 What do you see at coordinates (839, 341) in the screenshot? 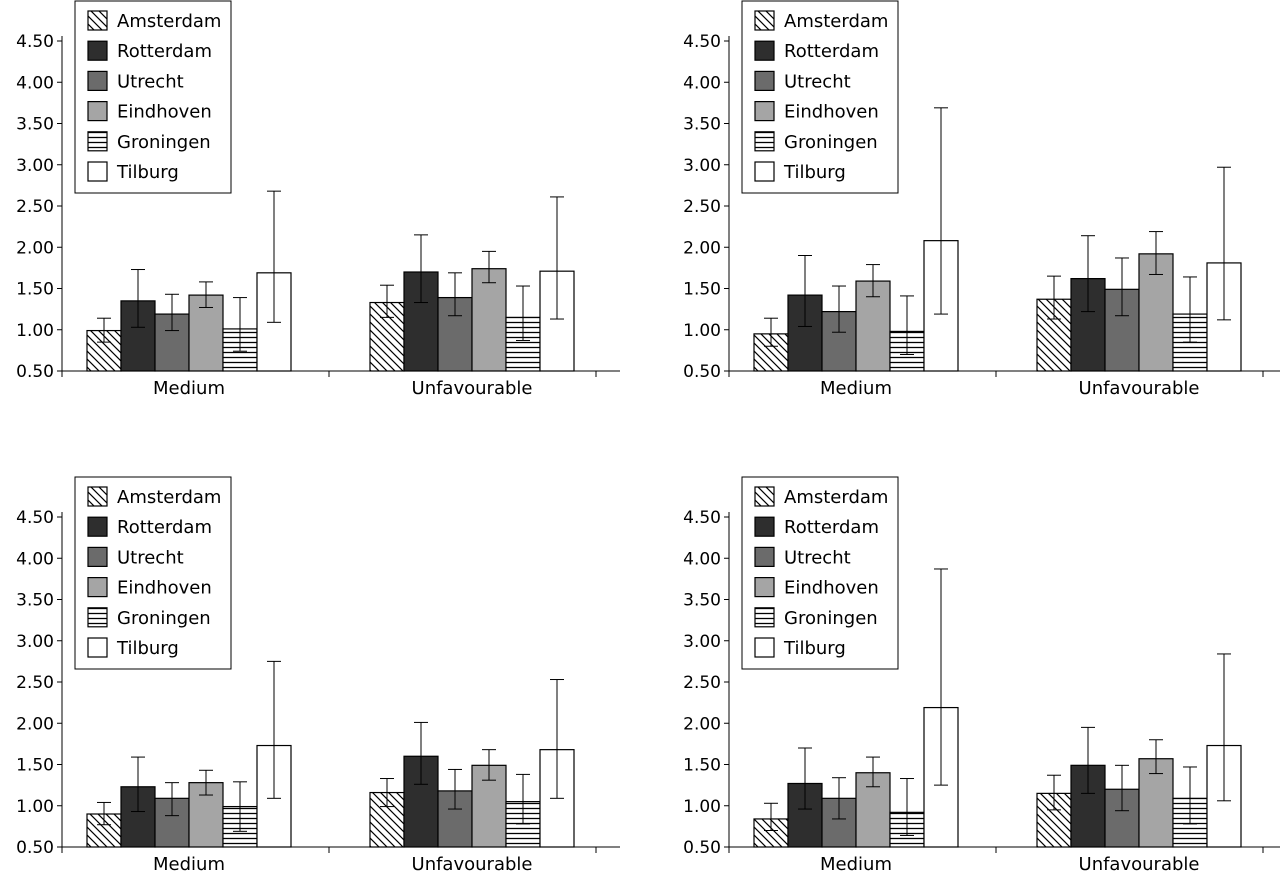
I see `bar-utrecht-medium` at bounding box center [839, 341].